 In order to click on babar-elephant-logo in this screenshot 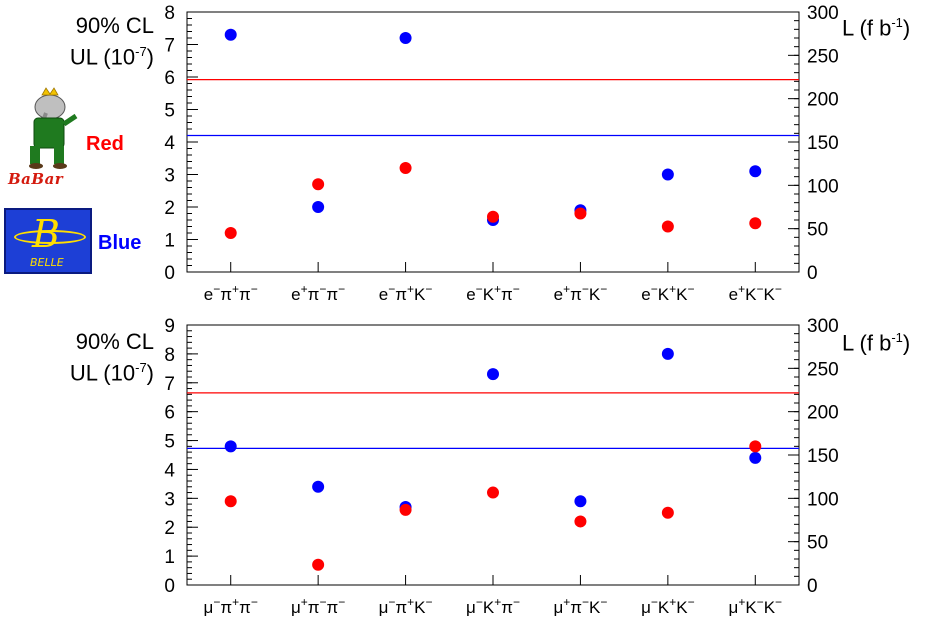, I will do `click(53, 128)`.